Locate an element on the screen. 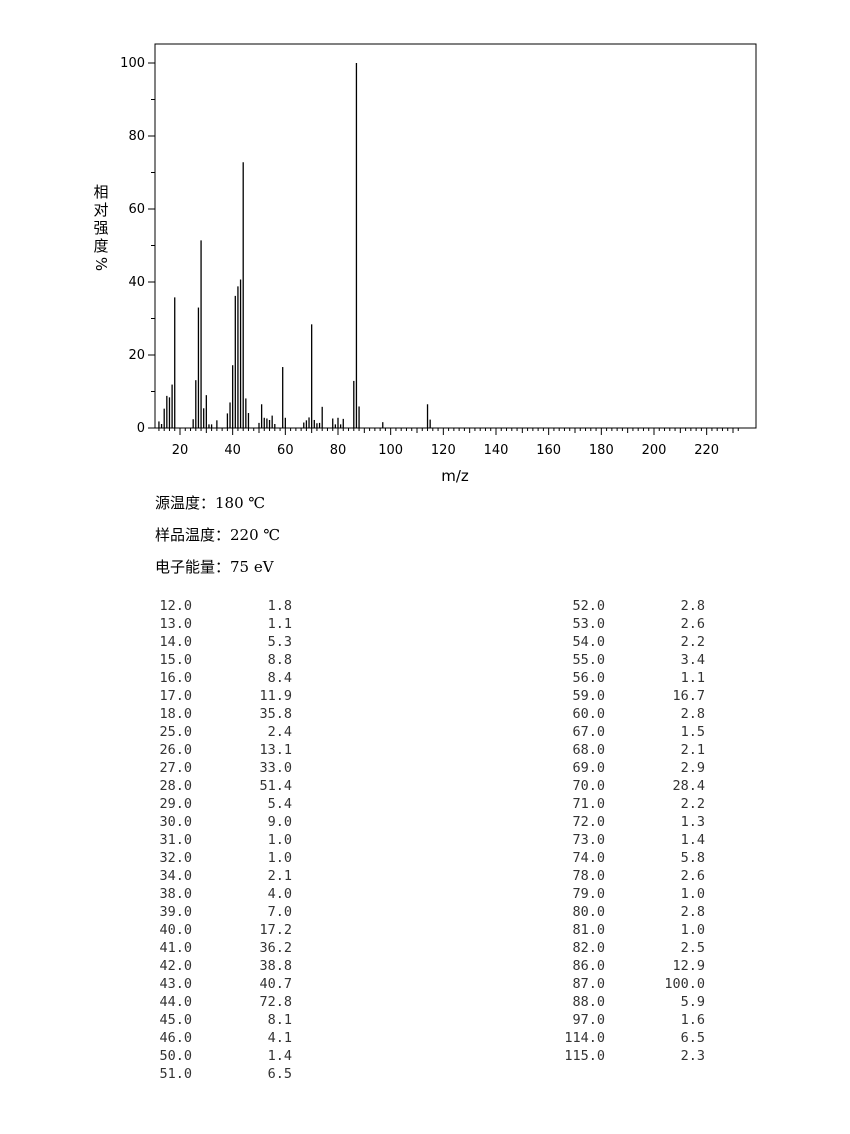 This screenshot has width=850, height=1134. peak-row: 68.0 2.1 is located at coordinates (629, 750).